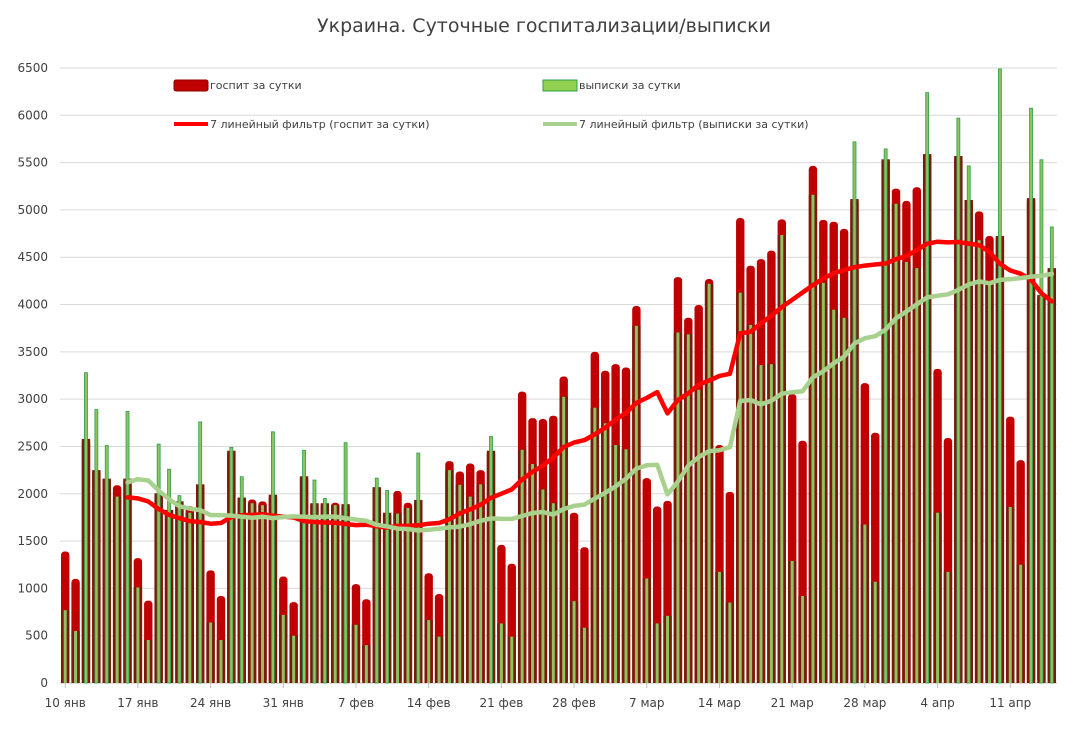 The width and height of the screenshot is (1088, 743). I want to click on y-tick-label: 4000, so click(32, 305).